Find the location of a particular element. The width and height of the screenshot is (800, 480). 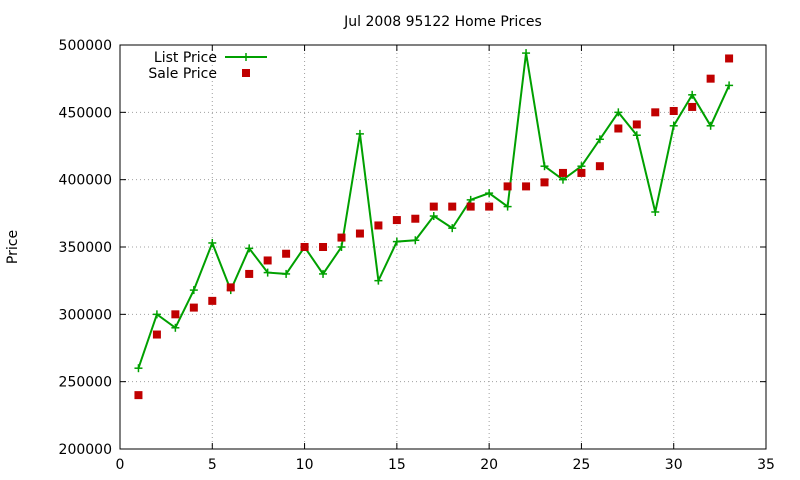

x-tick-label: 20 is located at coordinates (489, 465).